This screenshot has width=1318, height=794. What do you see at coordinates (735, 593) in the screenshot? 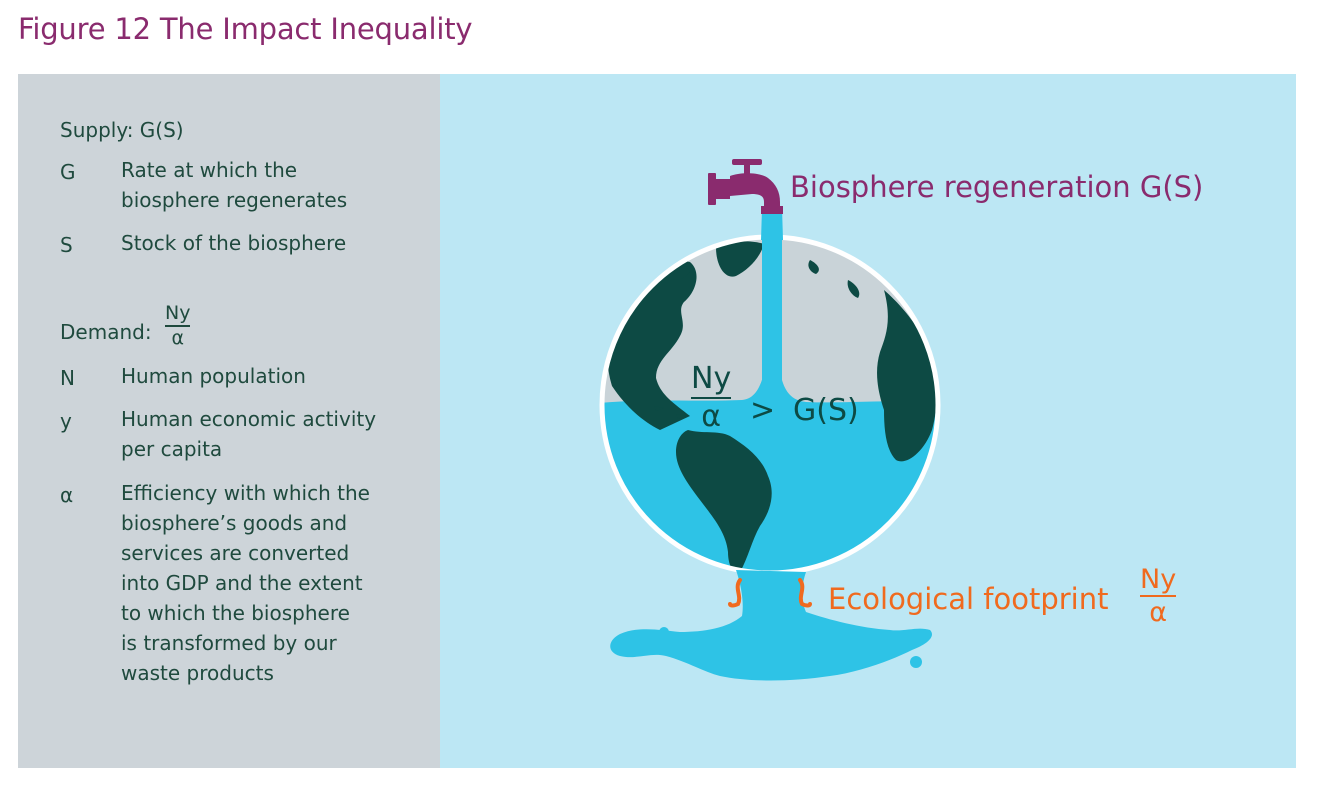
I see `leak-mark-left` at bounding box center [735, 593].